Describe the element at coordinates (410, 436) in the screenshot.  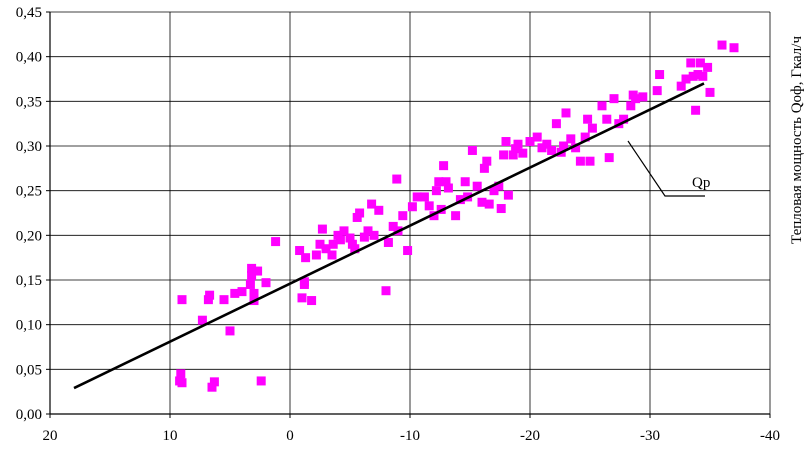
I see `x-tick-label: -10` at that location.